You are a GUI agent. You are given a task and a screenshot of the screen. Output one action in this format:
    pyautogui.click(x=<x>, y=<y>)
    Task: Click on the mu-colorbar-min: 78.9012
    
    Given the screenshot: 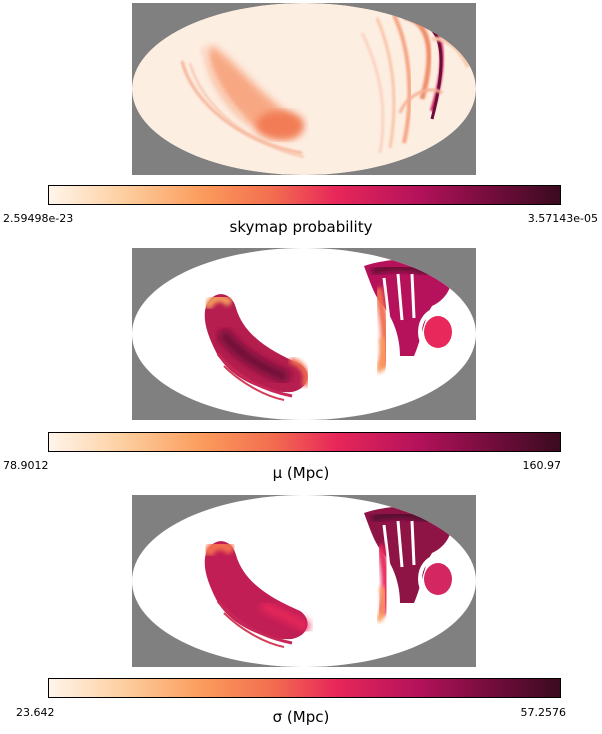 What is the action you would take?
    pyautogui.click(x=26, y=465)
    